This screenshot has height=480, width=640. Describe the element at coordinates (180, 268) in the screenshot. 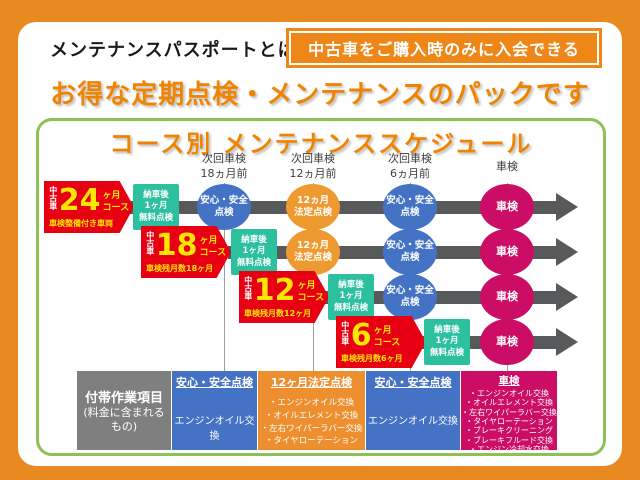

I see `course-note: 車検残月数18ヶ月` at that location.